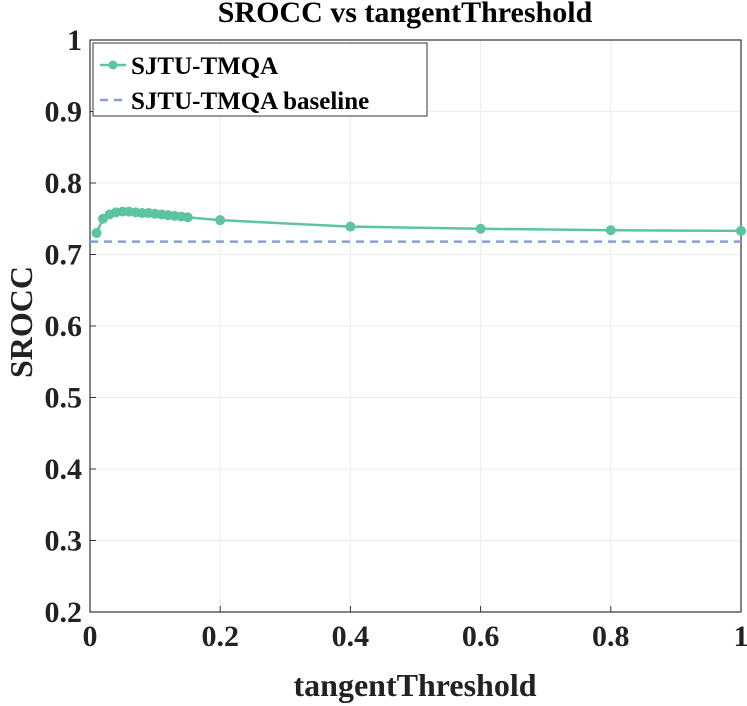  What do you see at coordinates (351, 636) in the screenshot?
I see `x-tick-label: 0.4` at bounding box center [351, 636].